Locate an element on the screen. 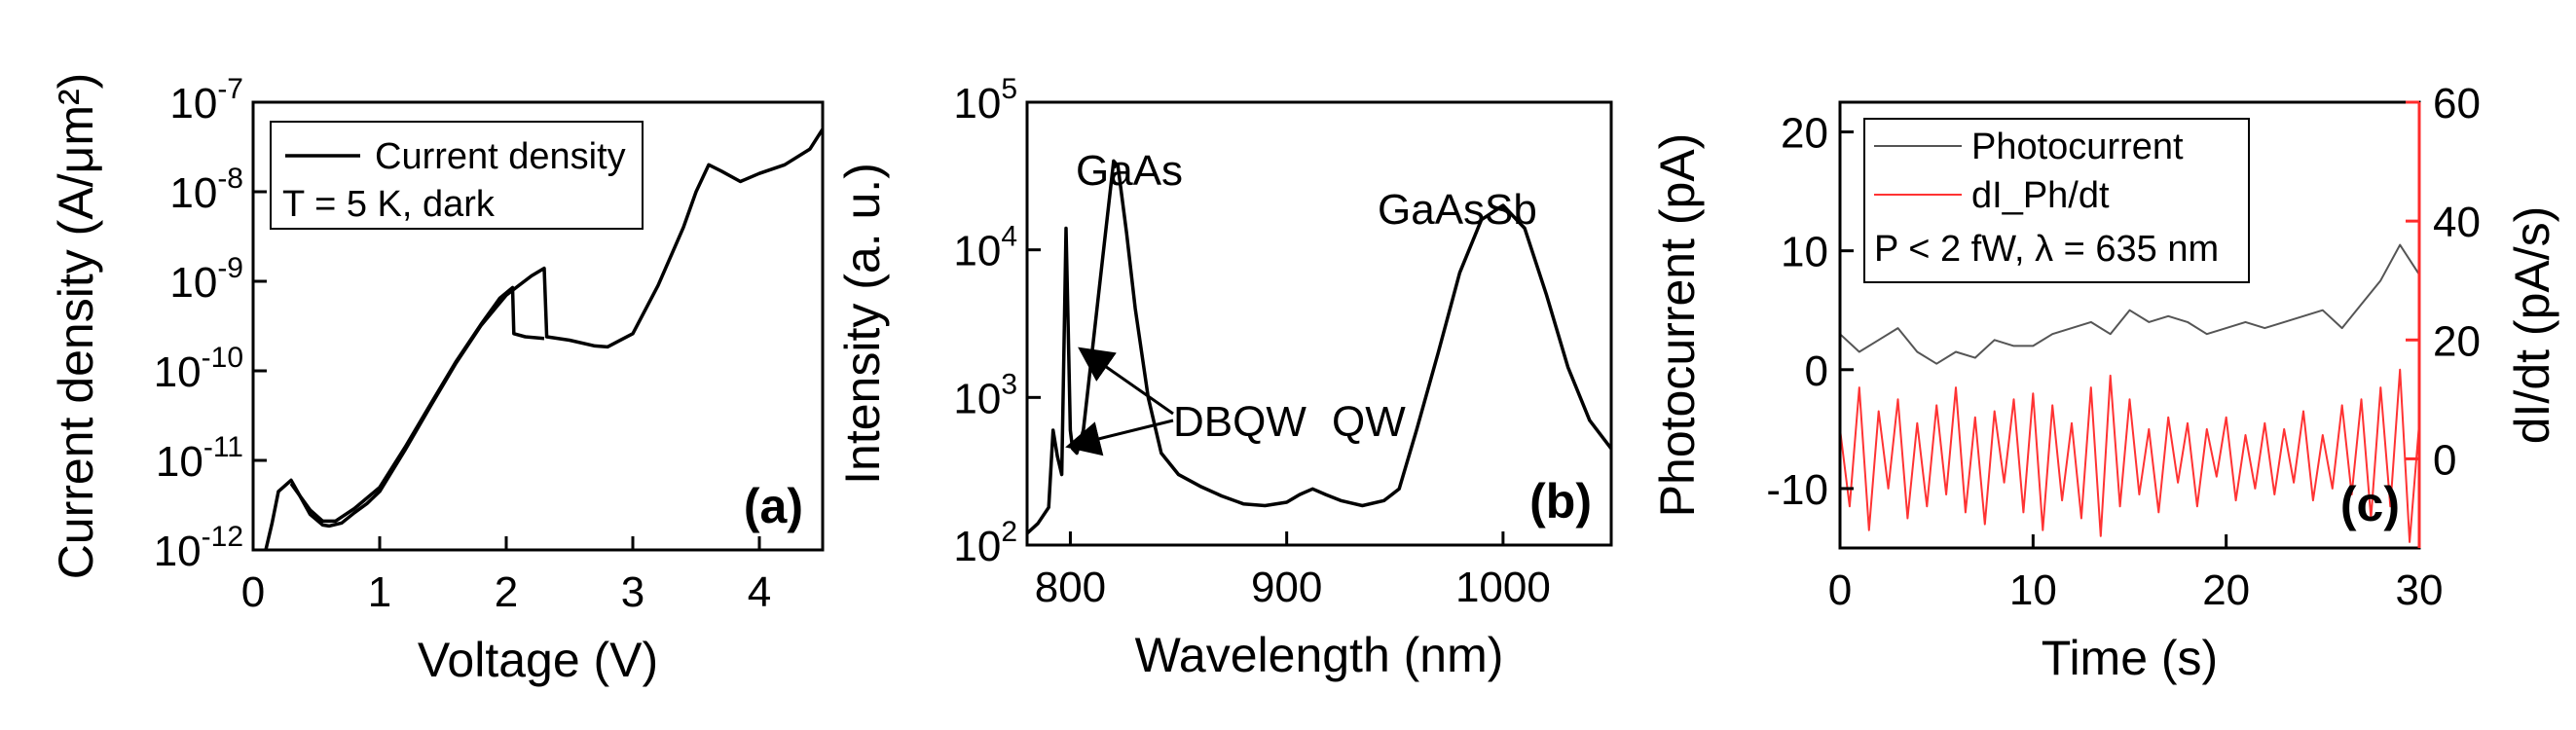 Image resolution: width=2576 pixels, height=730 pixels. y-axis-title: Current density (A/μm²) is located at coordinates (76, 327).